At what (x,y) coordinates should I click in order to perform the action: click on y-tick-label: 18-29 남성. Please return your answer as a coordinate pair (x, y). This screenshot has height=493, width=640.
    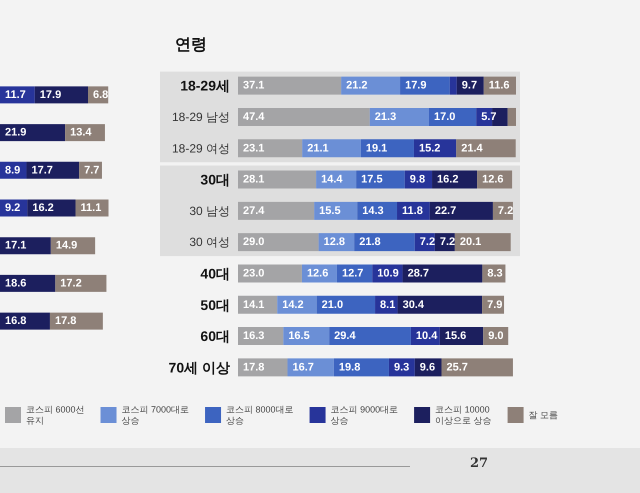
    Looking at the image, I should click on (201, 117).